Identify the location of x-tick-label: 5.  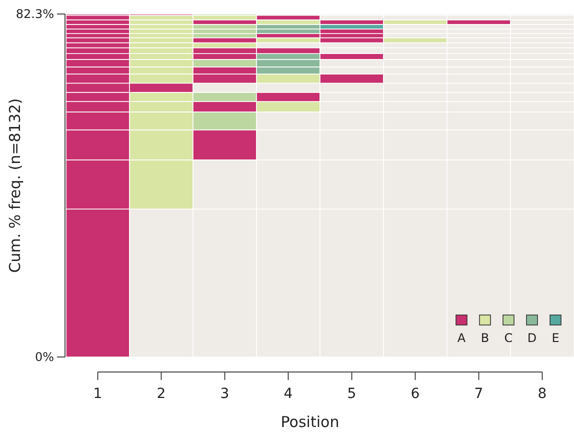
(351, 394).